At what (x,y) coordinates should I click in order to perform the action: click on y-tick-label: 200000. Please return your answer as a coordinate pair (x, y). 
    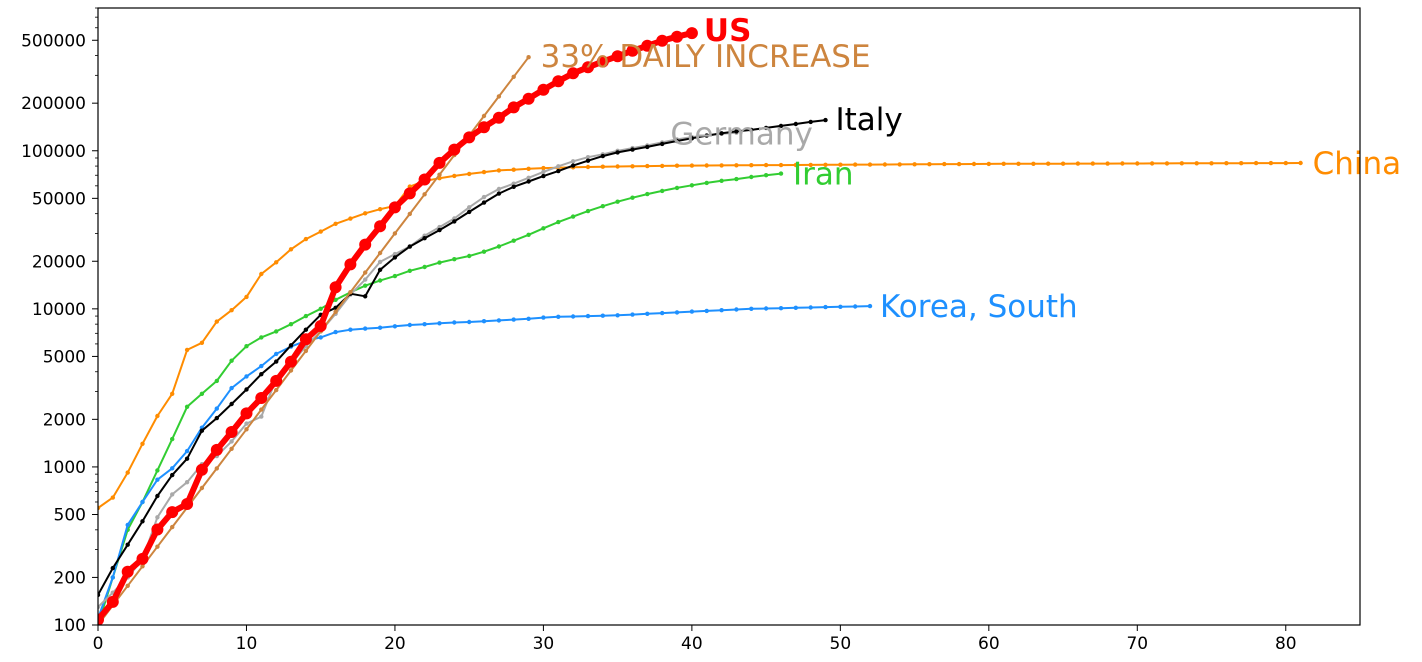
    Looking at the image, I should click on (53, 104).